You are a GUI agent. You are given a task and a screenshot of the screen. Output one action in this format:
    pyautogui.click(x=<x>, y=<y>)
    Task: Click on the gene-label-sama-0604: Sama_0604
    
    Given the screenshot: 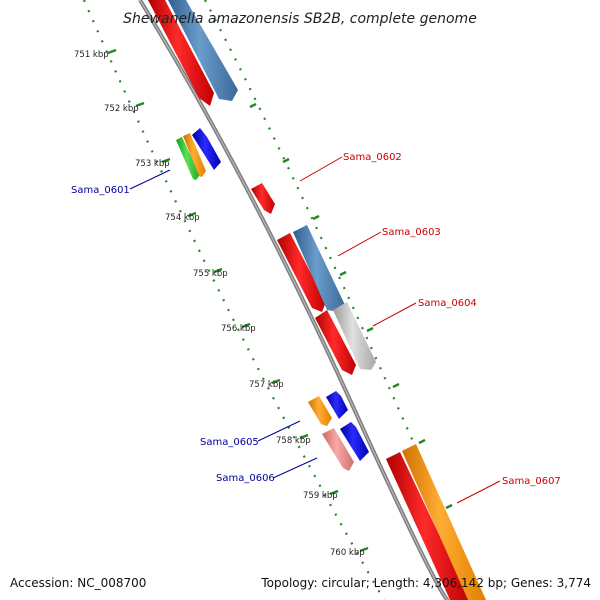 What is the action you would take?
    pyautogui.click(x=447, y=303)
    